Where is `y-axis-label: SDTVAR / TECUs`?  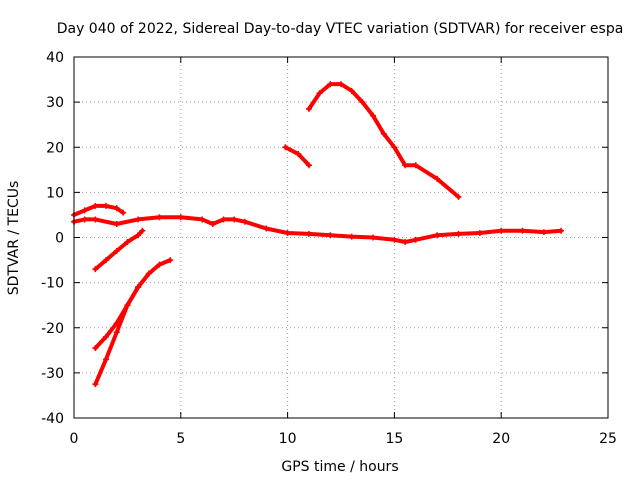 y-axis-label: SDTVAR / TECUs is located at coordinates (14, 238).